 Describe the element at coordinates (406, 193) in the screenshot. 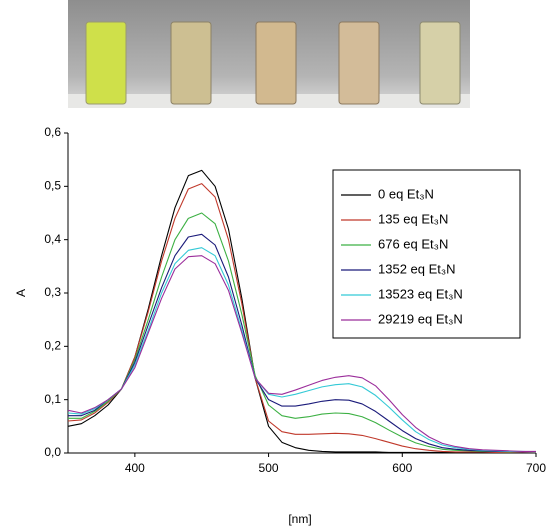

I see `legend-label: 0 eq Et₃N` at that location.